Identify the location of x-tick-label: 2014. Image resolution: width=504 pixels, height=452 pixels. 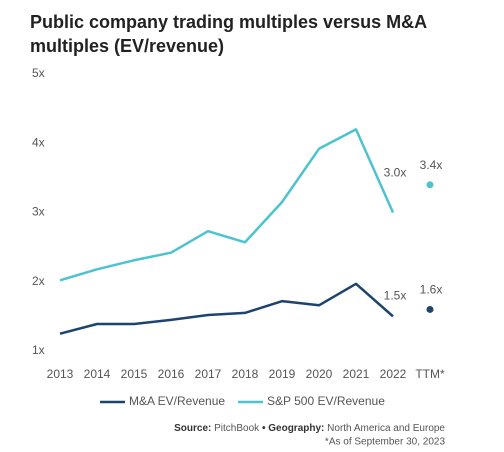
(97, 374).